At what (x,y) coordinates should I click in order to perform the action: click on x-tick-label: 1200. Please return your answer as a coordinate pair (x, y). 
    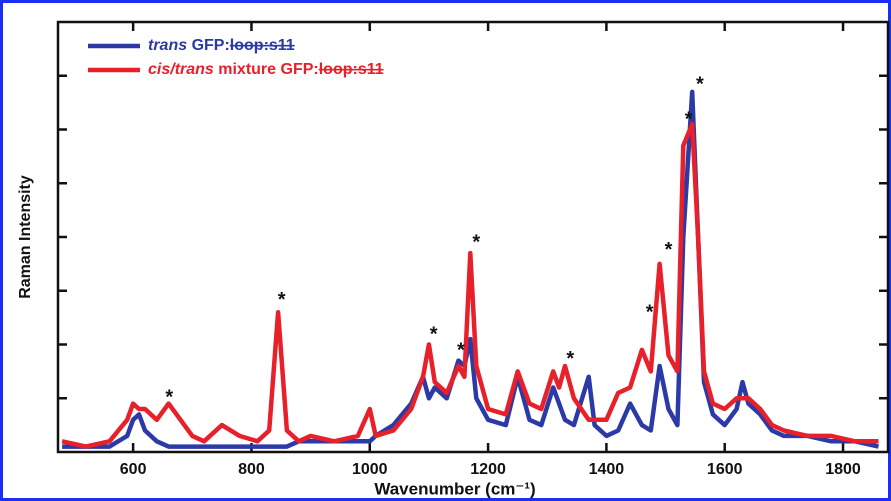
    Looking at the image, I should click on (488, 469).